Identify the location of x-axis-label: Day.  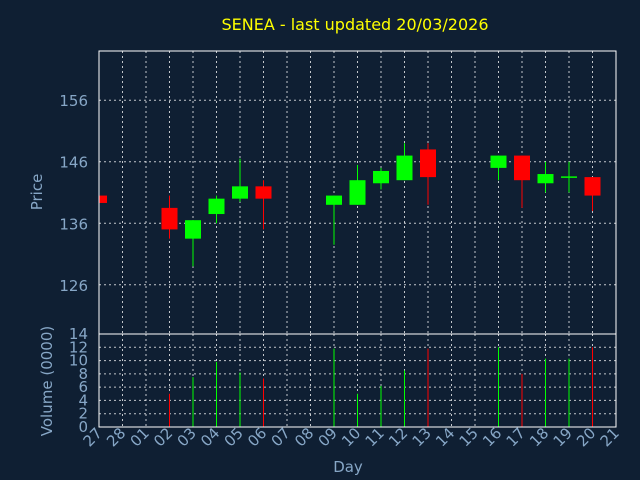
(348, 467).